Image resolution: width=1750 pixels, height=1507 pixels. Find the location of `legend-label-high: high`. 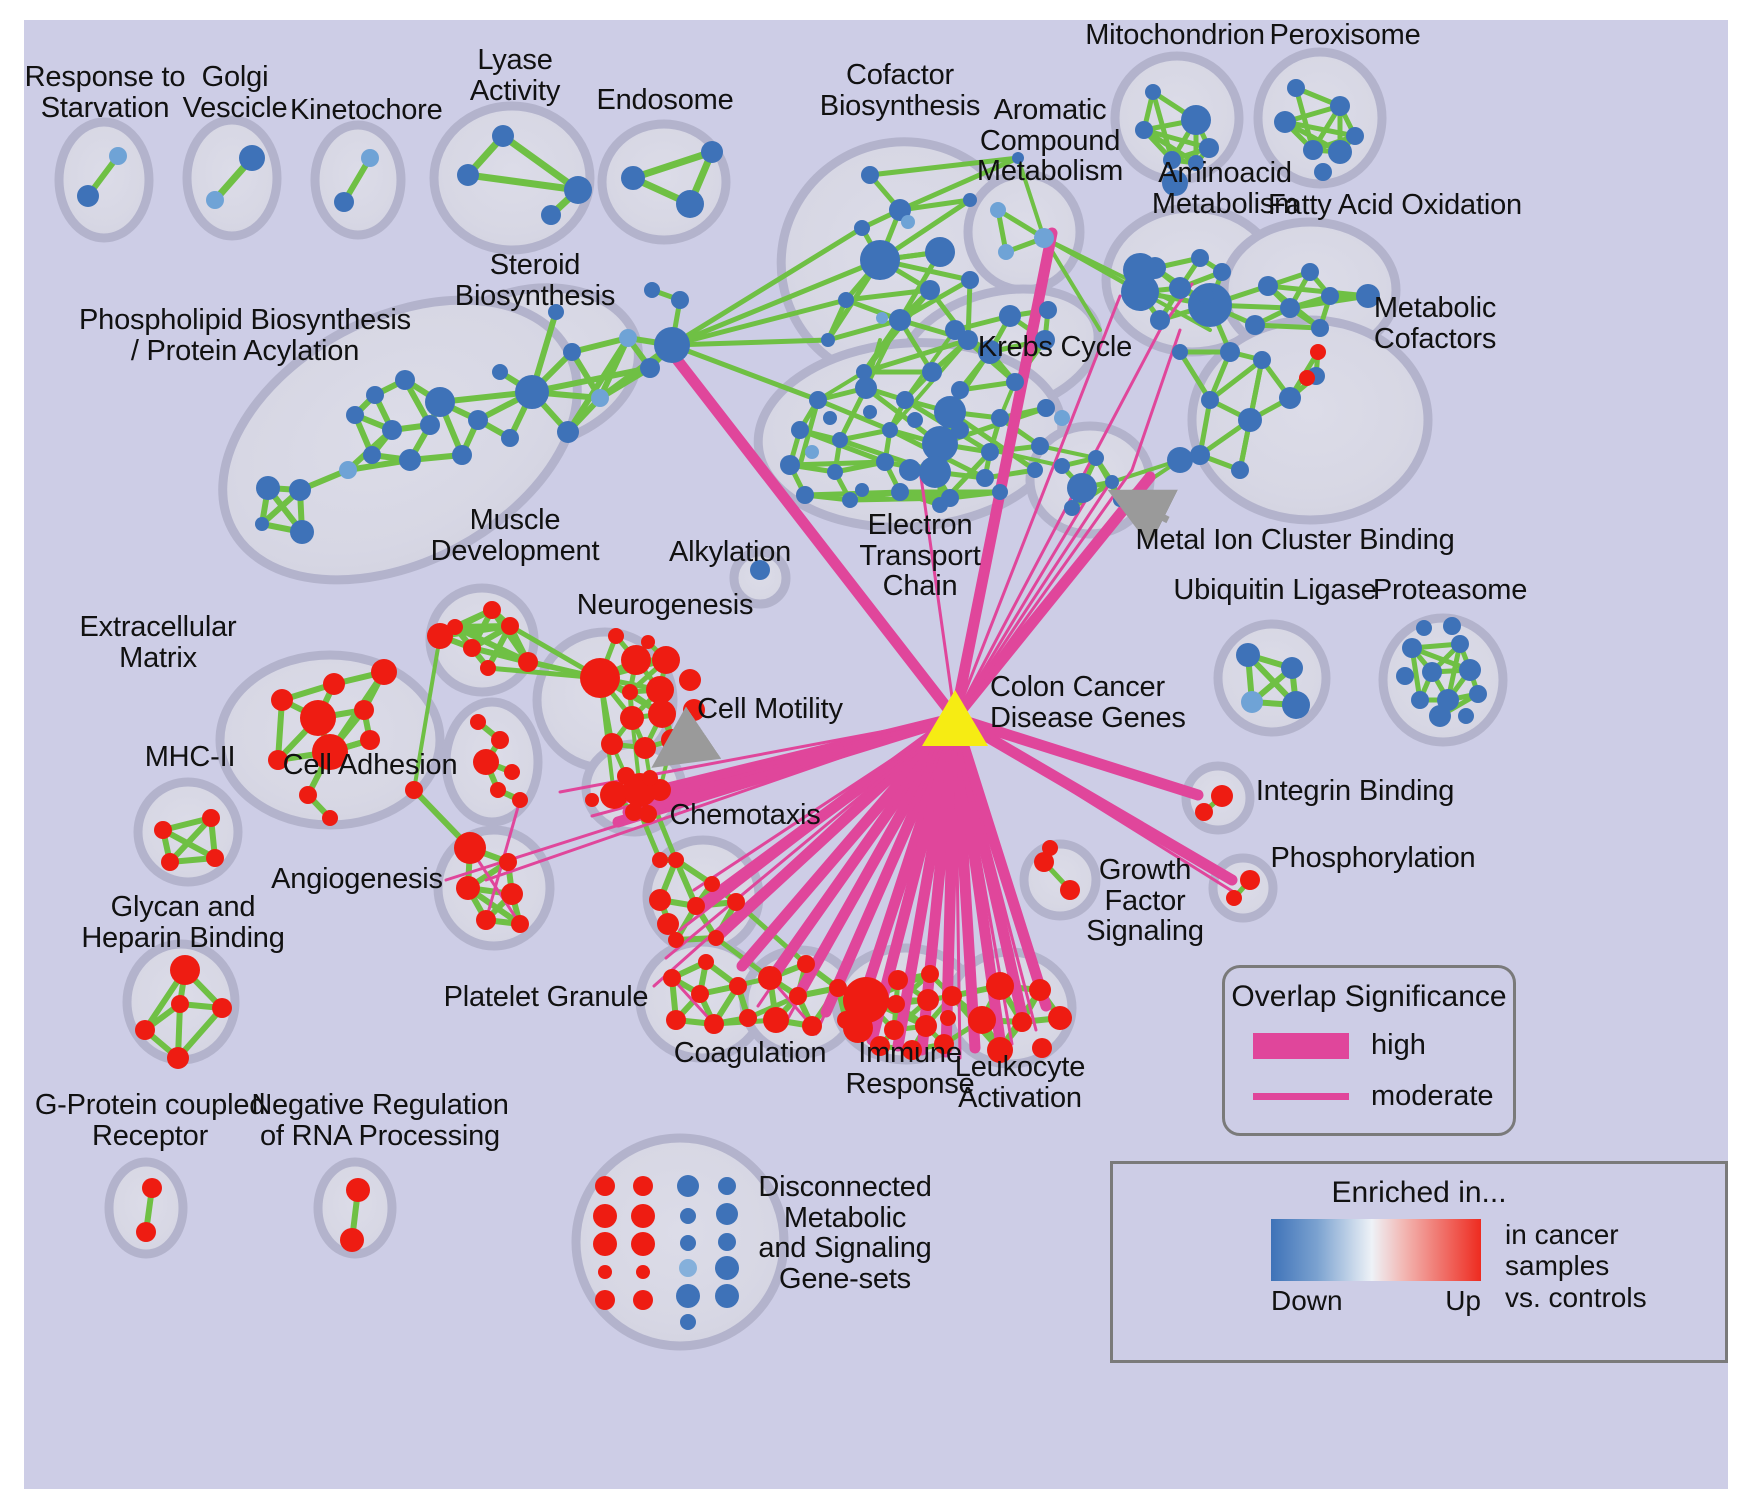

legend-label-high: high is located at coordinates (1398, 1045).